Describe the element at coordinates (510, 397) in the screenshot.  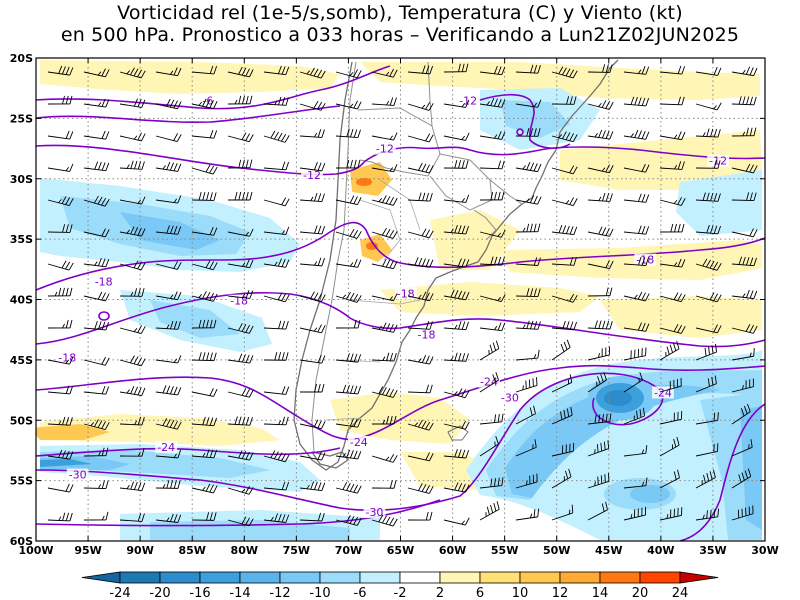
I see `contour-label: -30` at that location.